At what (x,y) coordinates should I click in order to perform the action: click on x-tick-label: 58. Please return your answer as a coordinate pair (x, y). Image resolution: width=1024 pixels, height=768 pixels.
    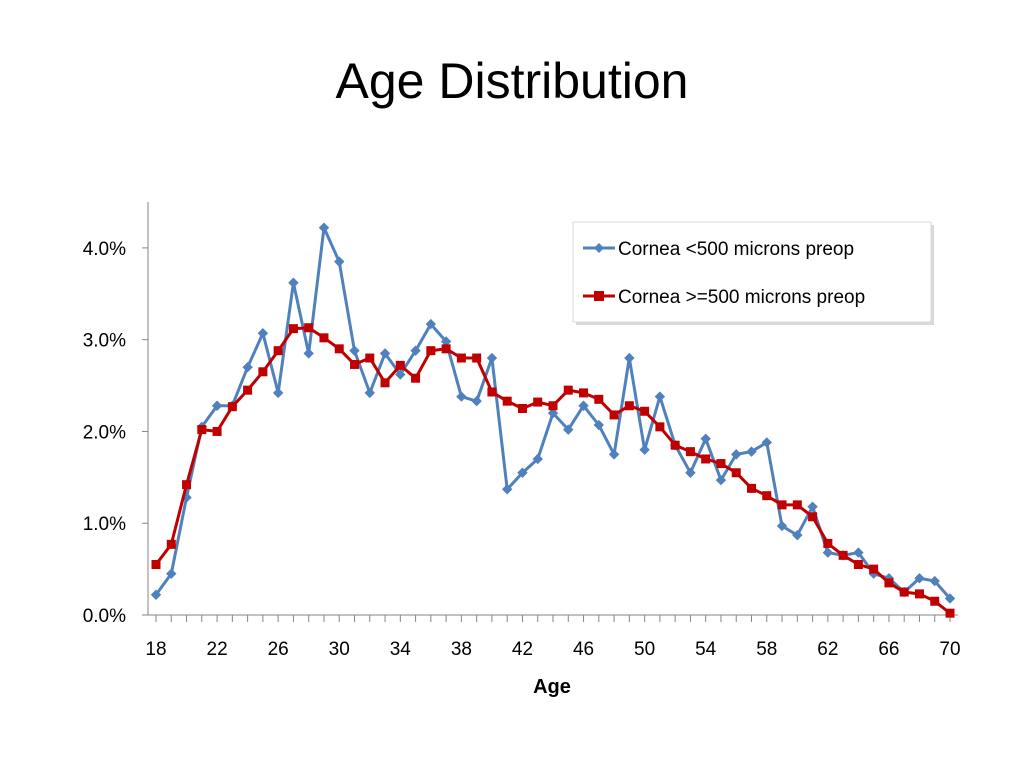
    Looking at the image, I should click on (766, 649).